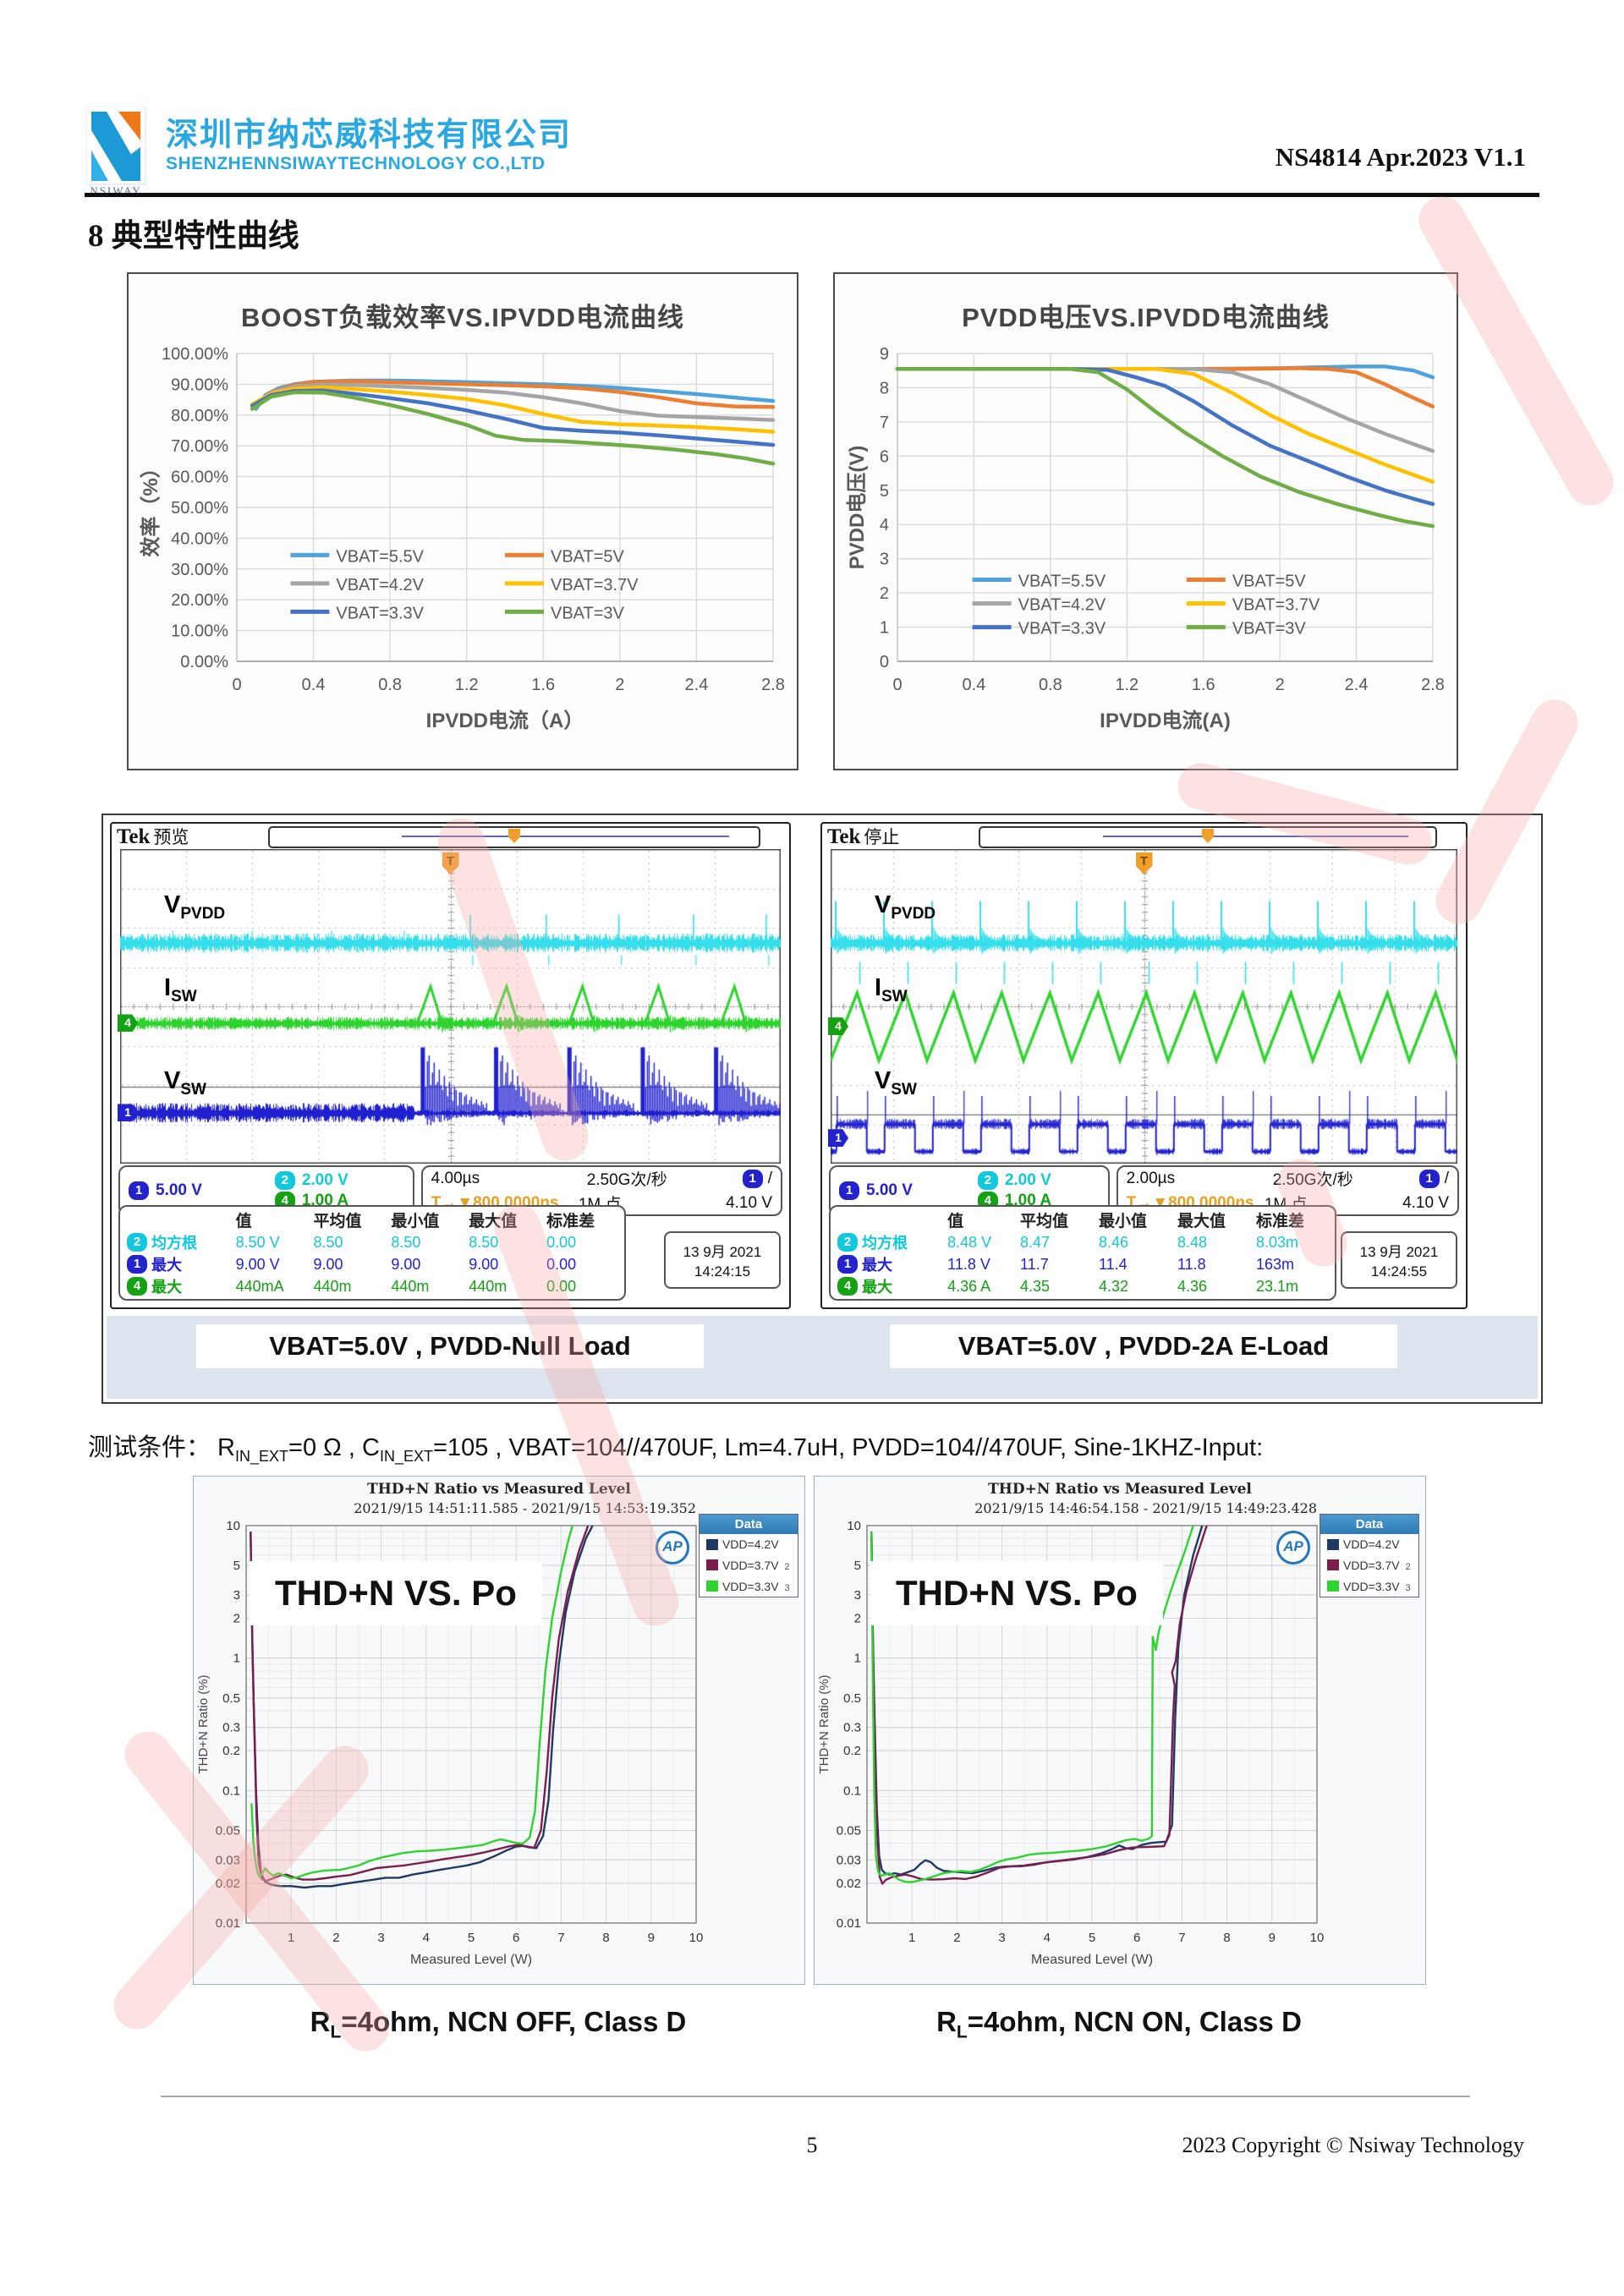  Describe the element at coordinates (1269, 629) in the screenshot. I see `svg-text: VBAT=3V` at that location.